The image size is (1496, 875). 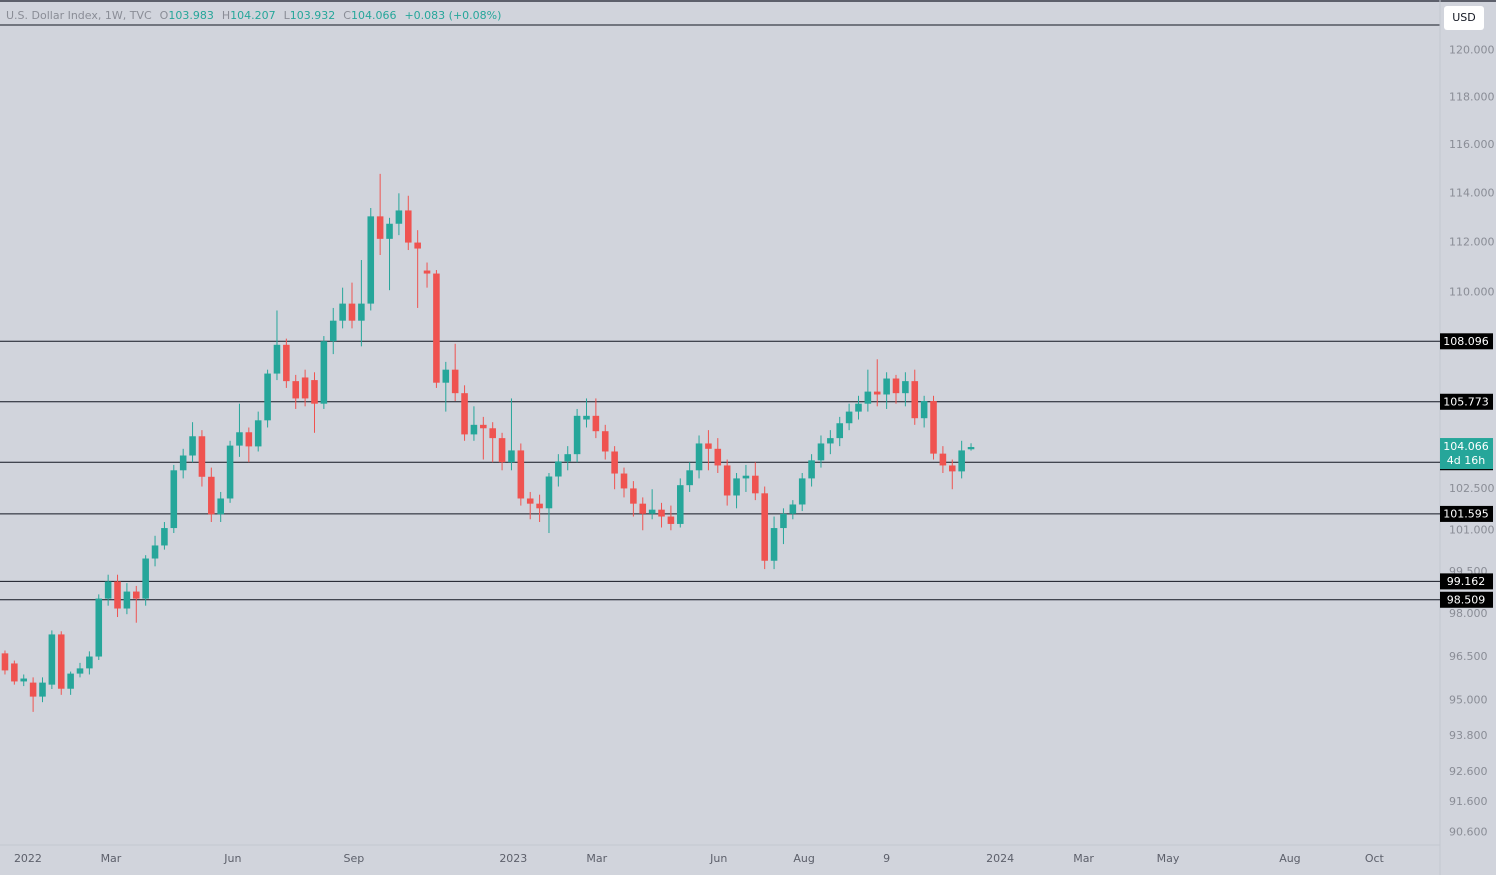 I want to click on currency-box, so click(x=1464, y=18).